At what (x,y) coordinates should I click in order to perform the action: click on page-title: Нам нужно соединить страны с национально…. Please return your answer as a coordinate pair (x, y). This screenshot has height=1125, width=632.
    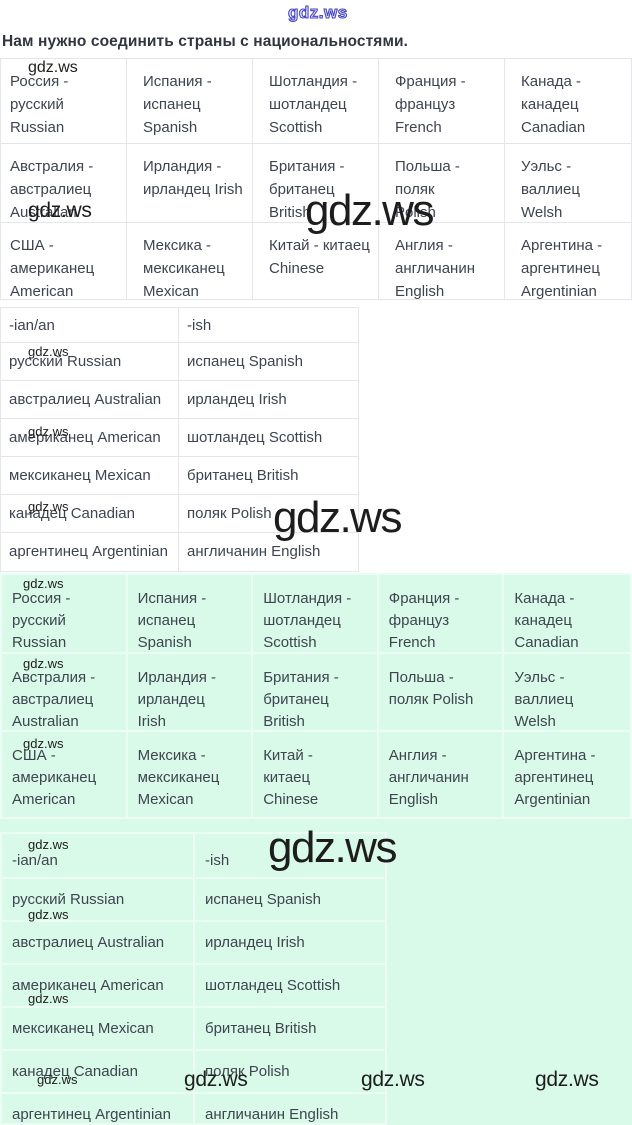
    Looking at the image, I should click on (205, 41).